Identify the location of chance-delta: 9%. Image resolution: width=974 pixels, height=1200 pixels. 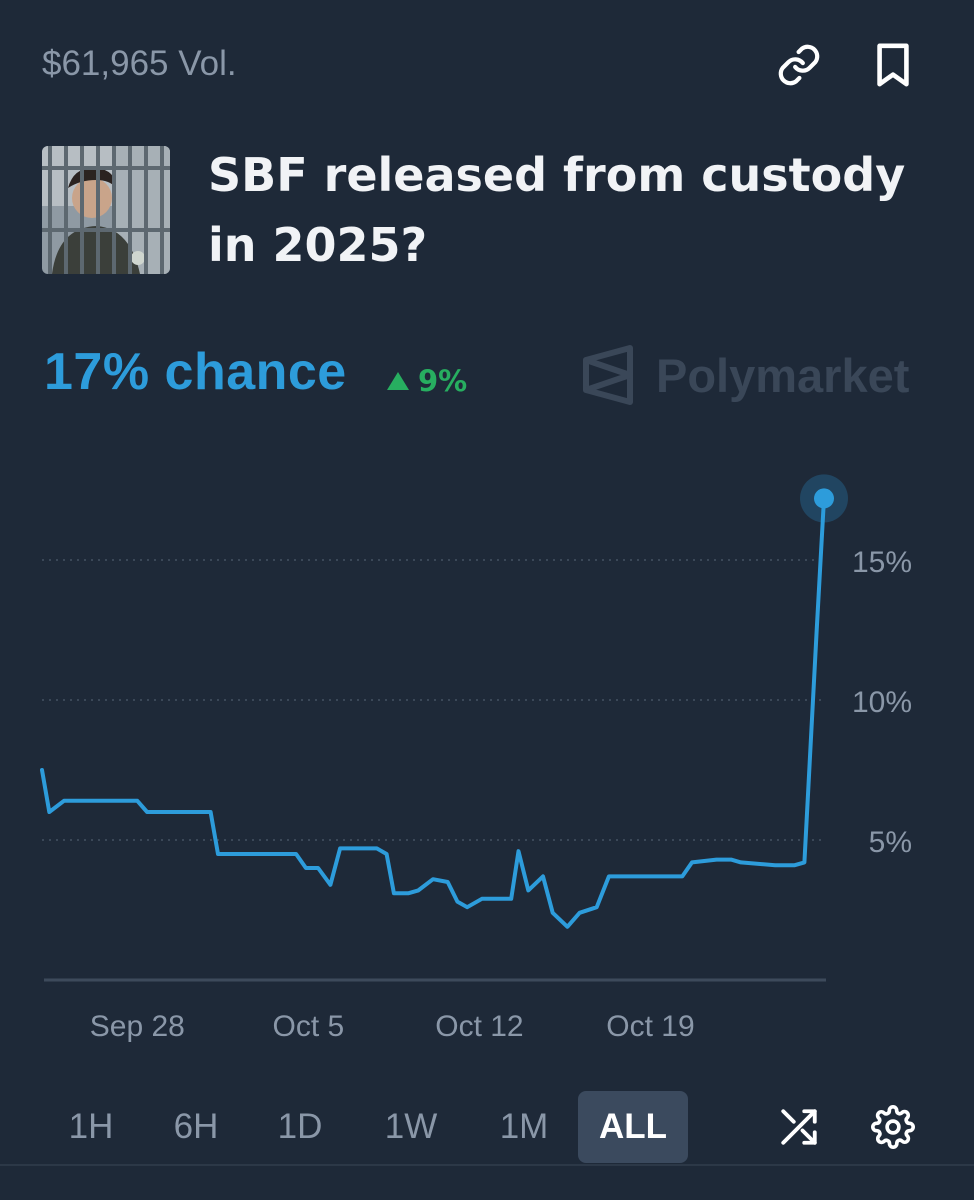
(426, 381).